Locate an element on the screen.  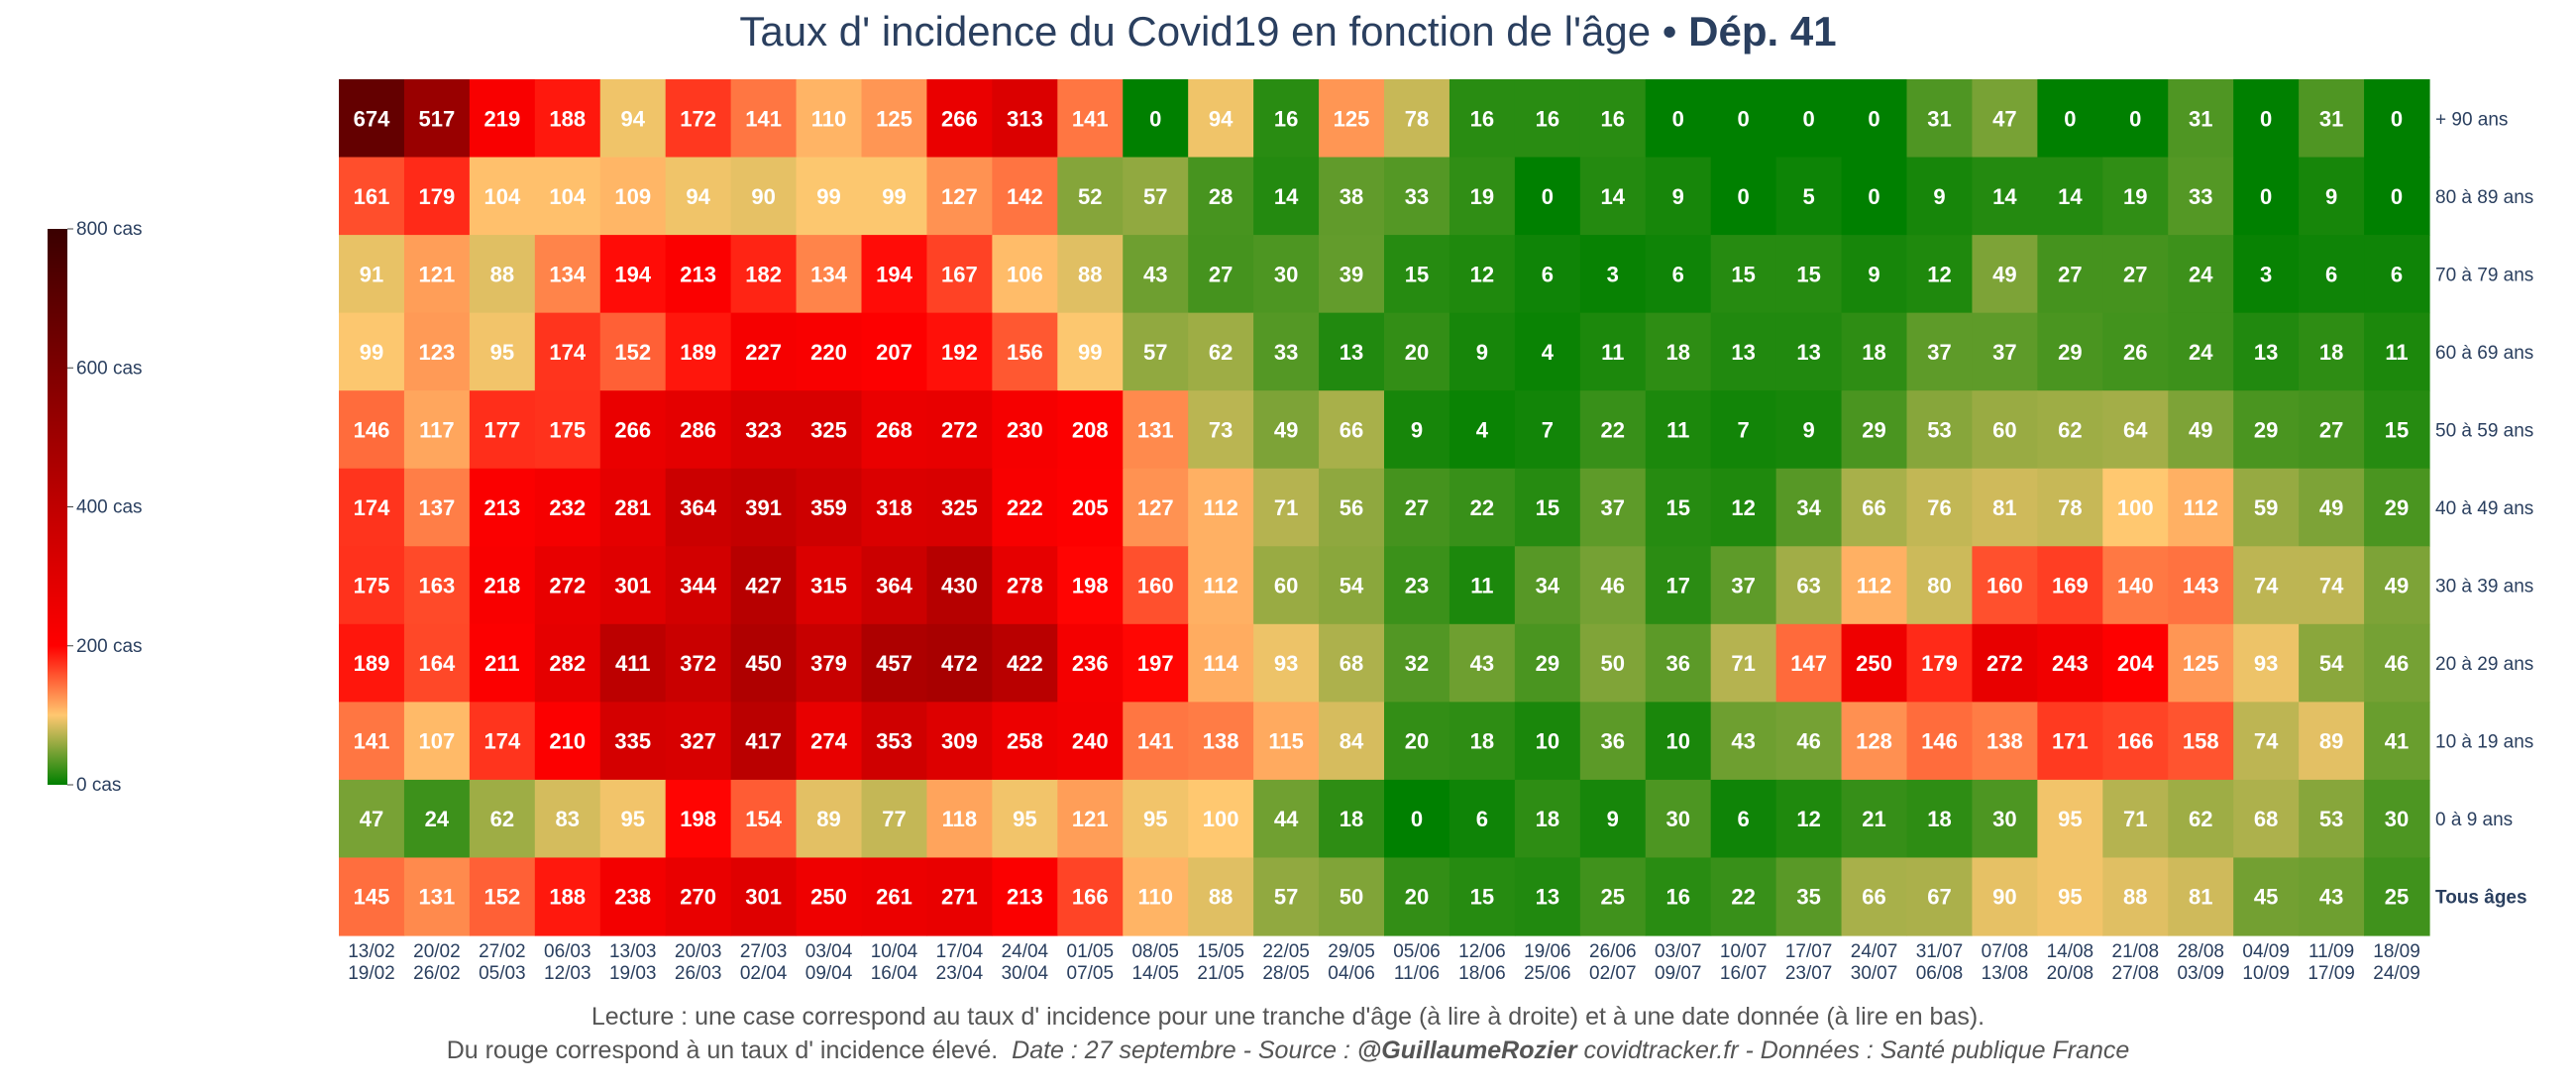
cell-value-label: 207 is located at coordinates (894, 352).